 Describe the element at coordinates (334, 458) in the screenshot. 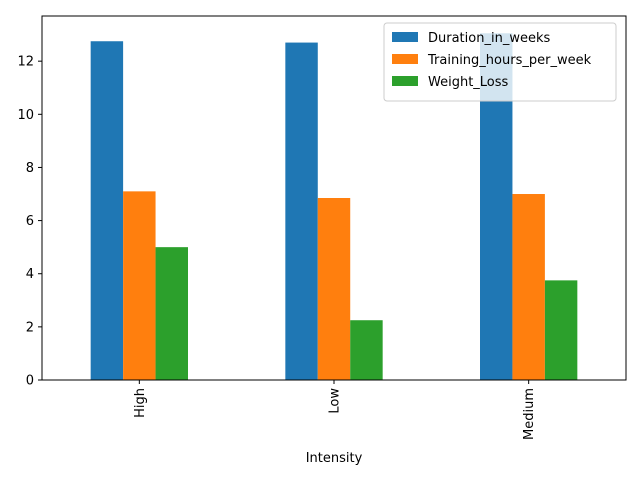

I see `x-axis-label: Intensity` at that location.